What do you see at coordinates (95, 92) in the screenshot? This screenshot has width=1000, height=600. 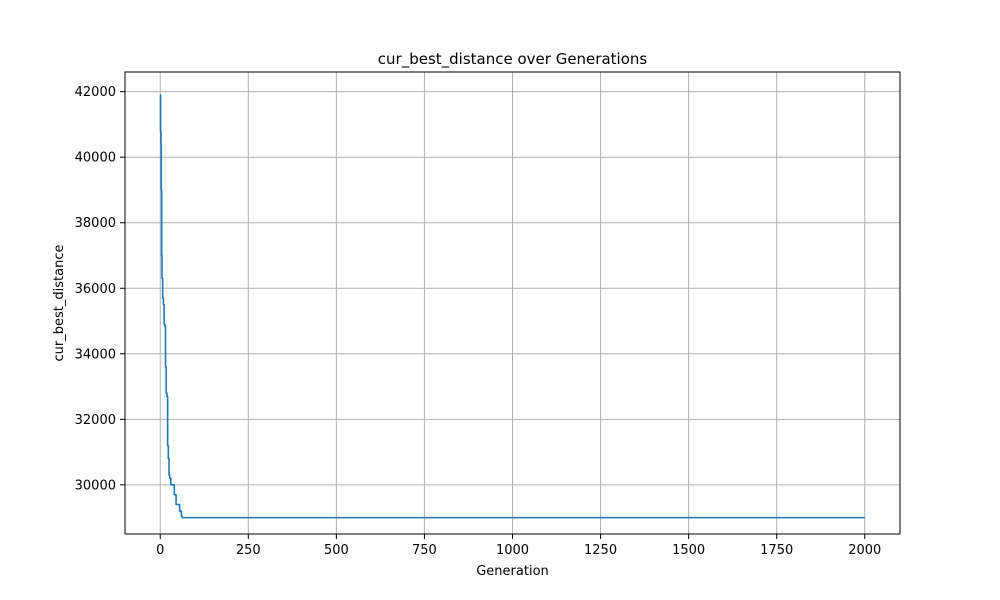 I see `y-tick-label: 42000` at bounding box center [95, 92].